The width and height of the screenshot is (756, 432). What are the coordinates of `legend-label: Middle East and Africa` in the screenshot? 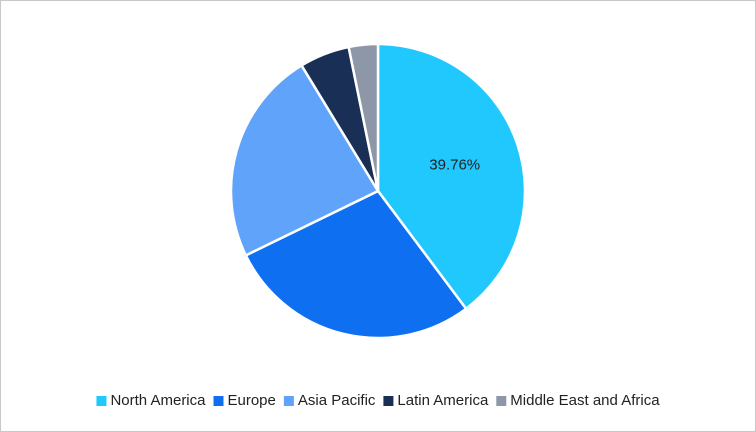 It's located at (585, 400).